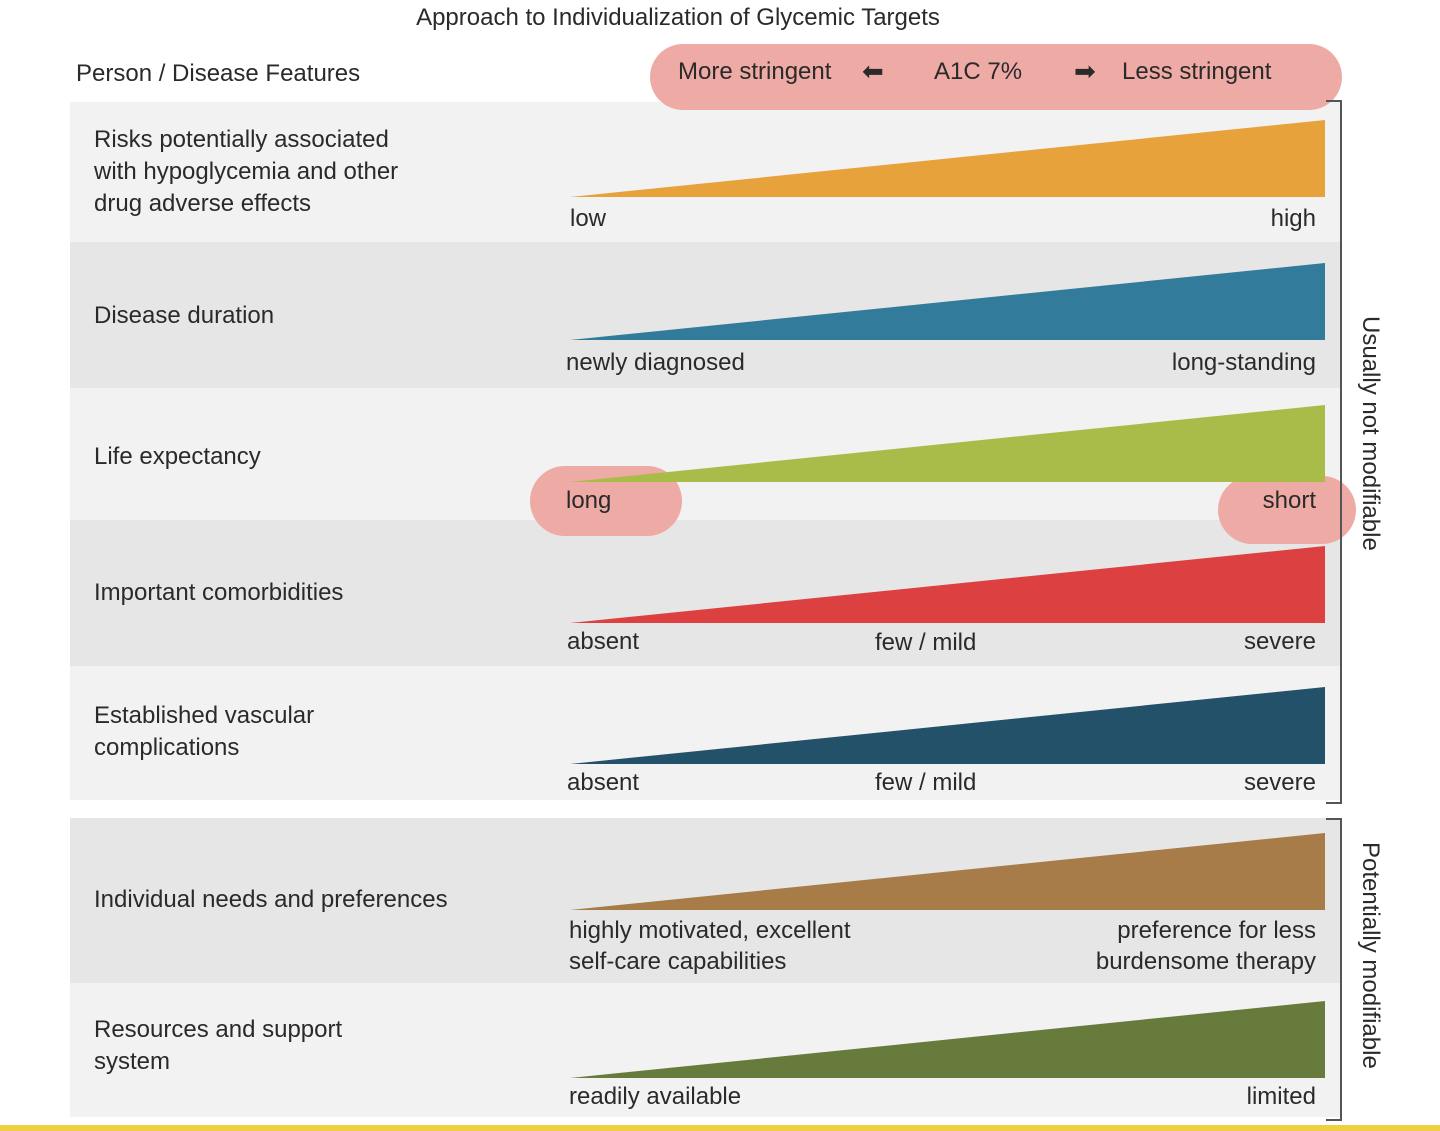 This screenshot has width=1440, height=1131. What do you see at coordinates (219, 592) in the screenshot?
I see `row-label-comorbidities: Important comorbidities` at bounding box center [219, 592].